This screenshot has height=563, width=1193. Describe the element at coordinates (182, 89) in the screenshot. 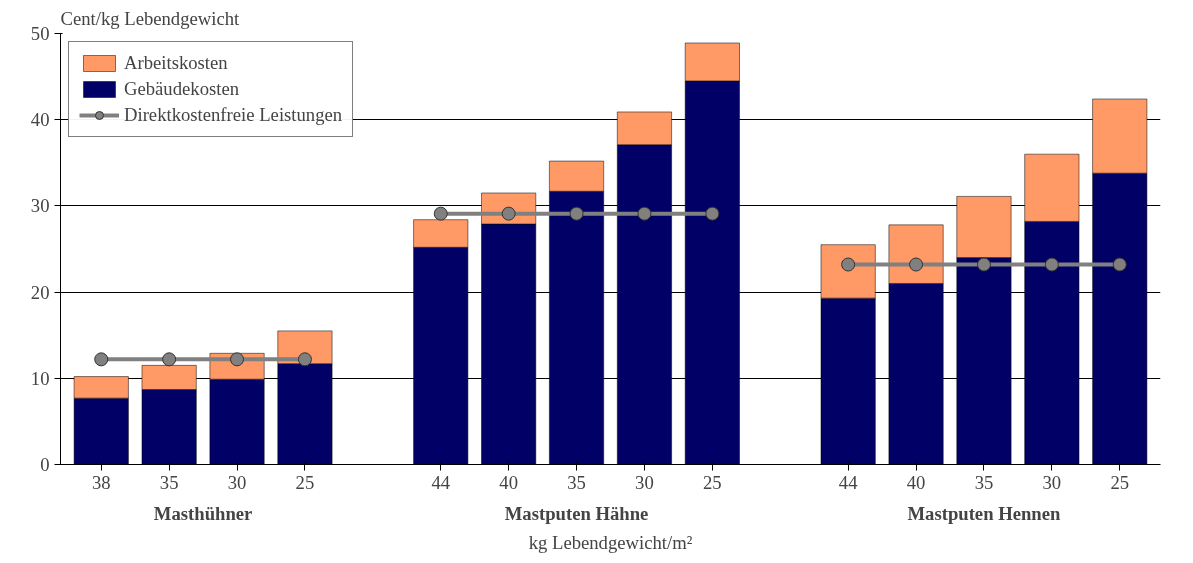

I see `legend-label: Gebäudekosten` at that location.